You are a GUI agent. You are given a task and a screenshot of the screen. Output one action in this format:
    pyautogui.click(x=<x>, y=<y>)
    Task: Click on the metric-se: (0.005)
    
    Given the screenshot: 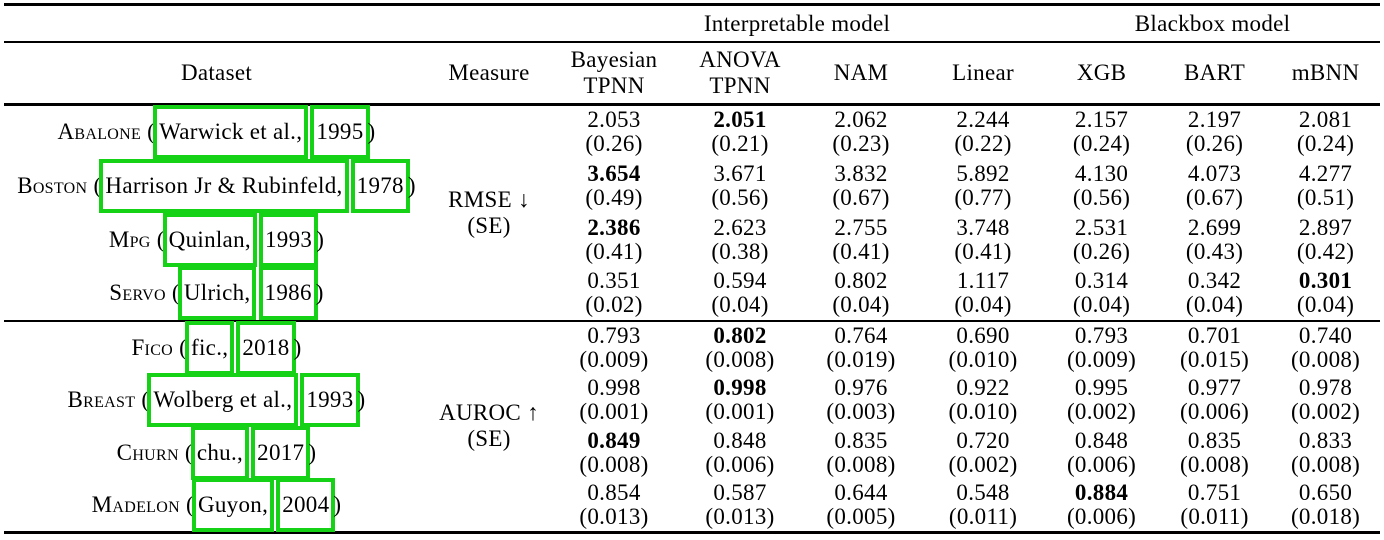 What is the action you would take?
    pyautogui.click(x=861, y=517)
    